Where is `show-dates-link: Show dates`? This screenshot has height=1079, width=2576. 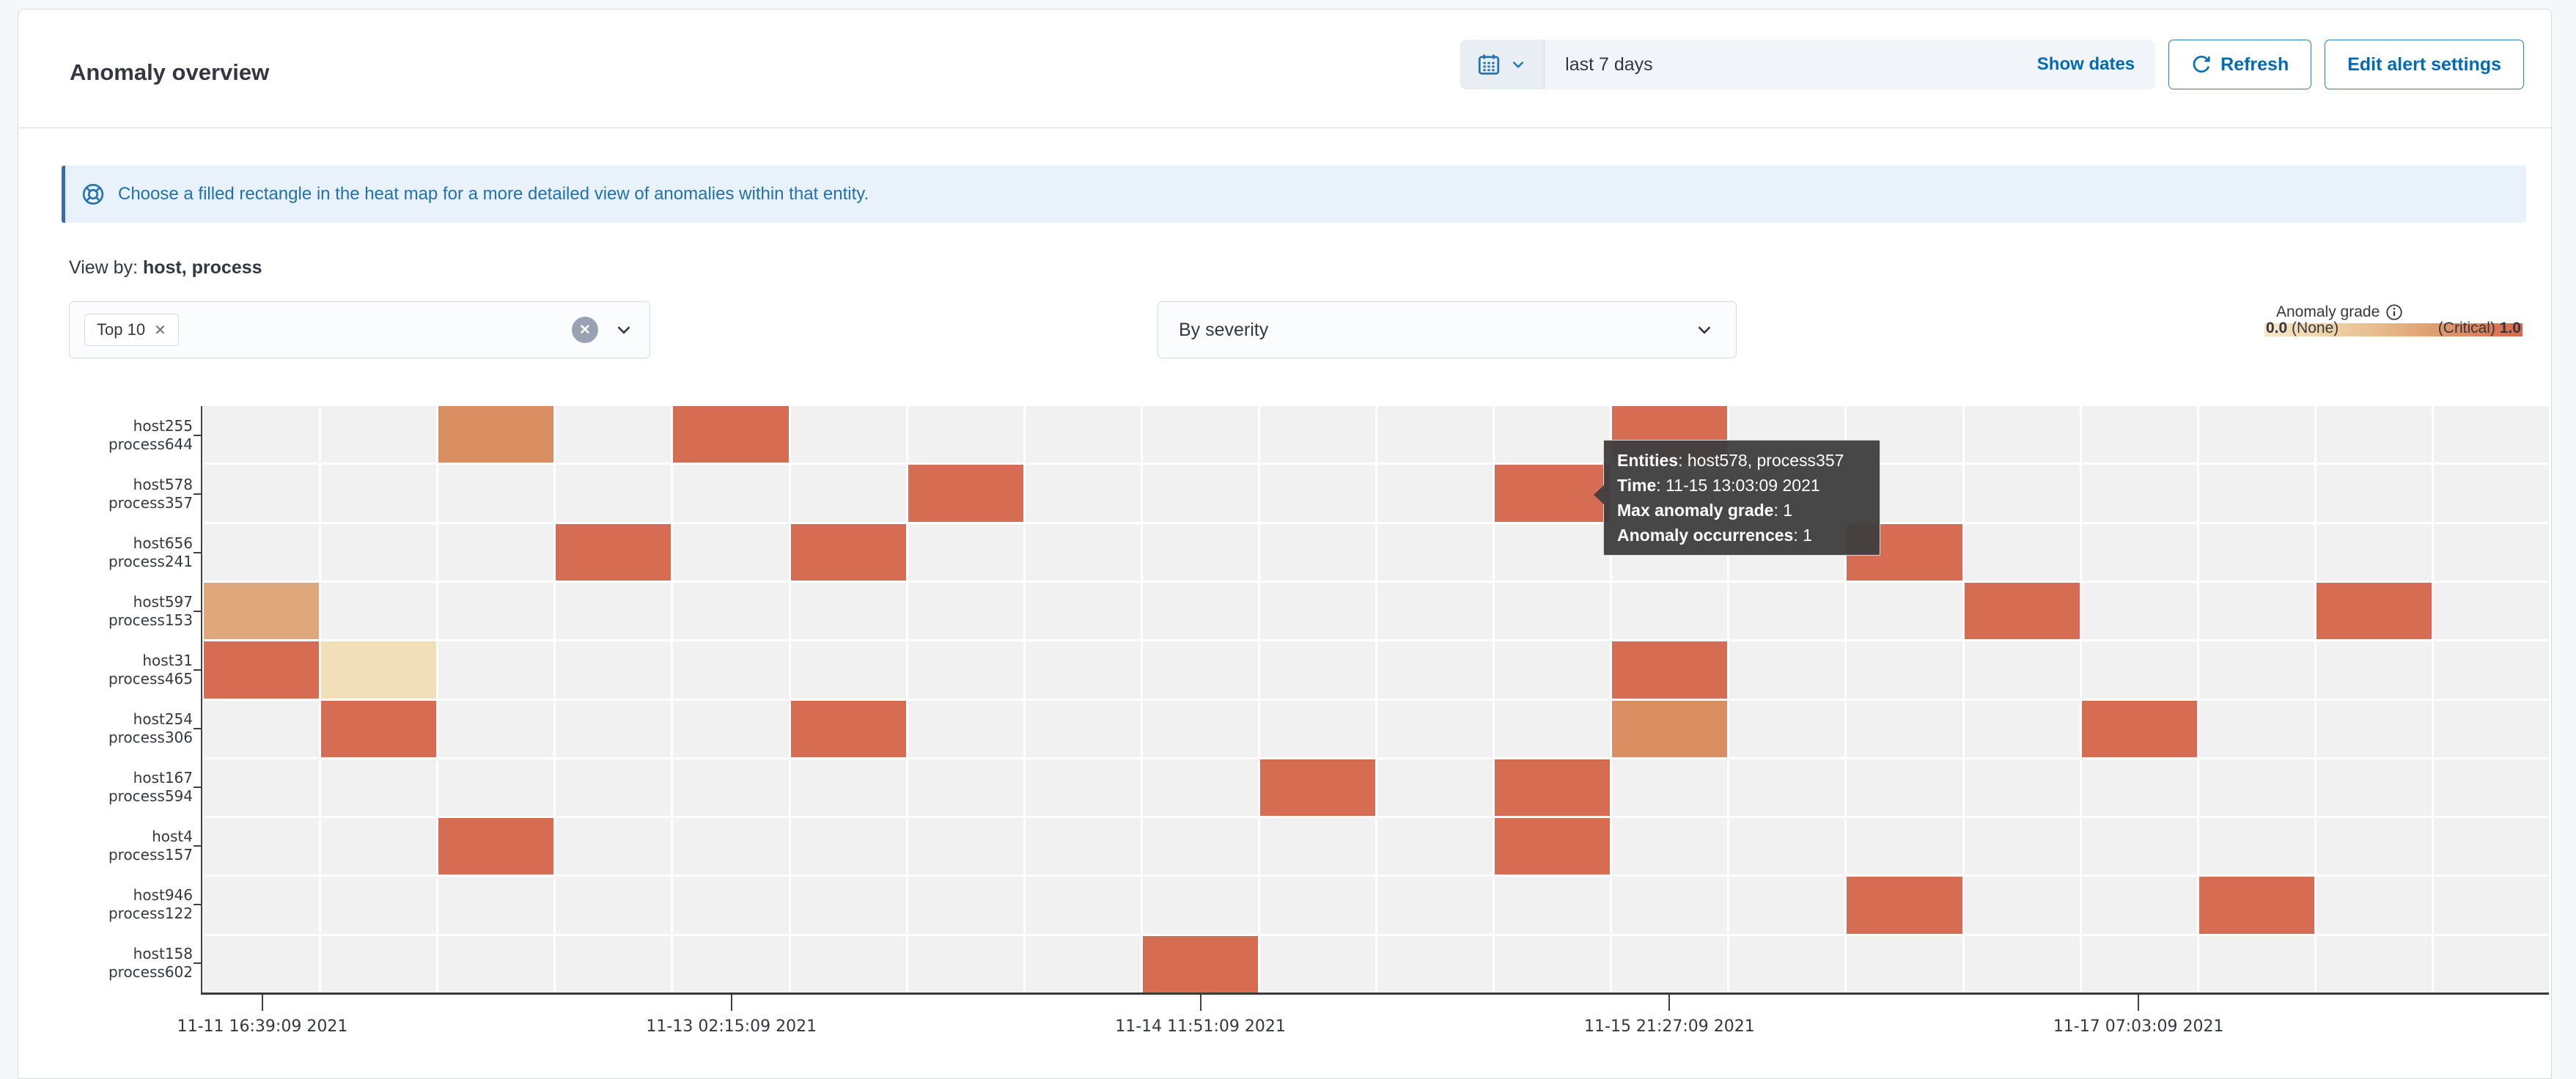 show-dates-link: Show dates is located at coordinates (2085, 64).